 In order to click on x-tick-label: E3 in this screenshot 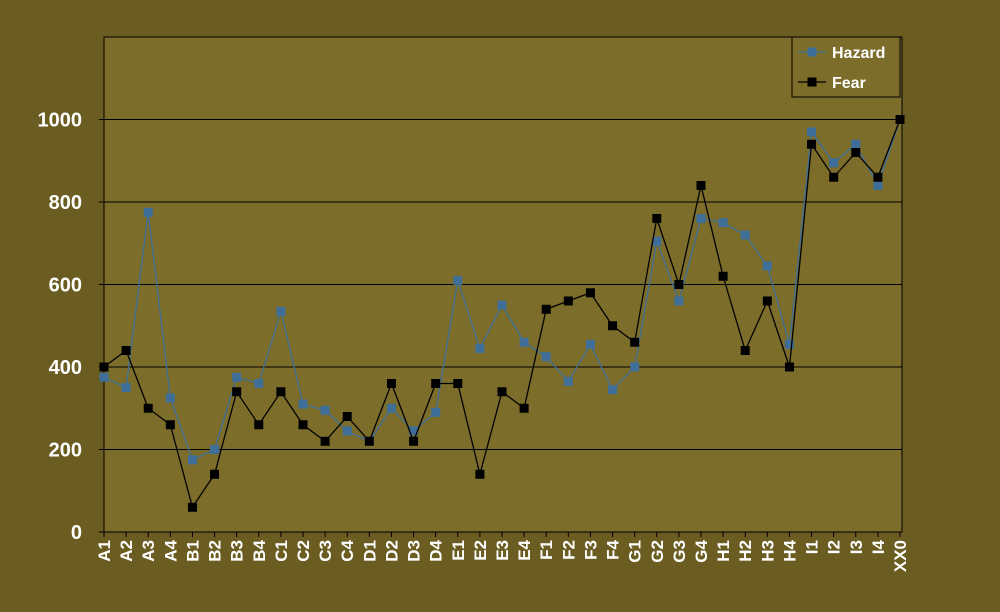, I will do `click(502, 550)`.